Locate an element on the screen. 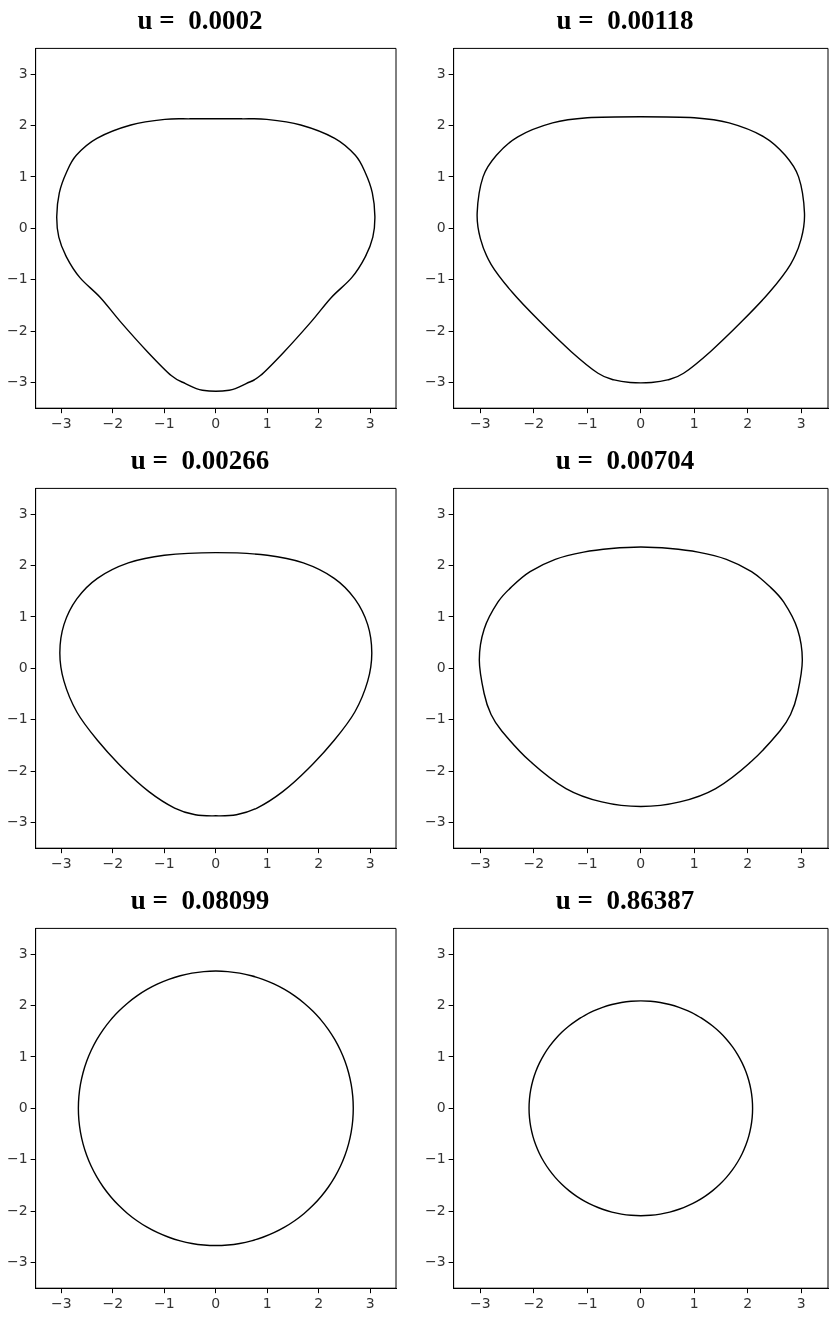 This screenshot has width=836, height=1322. chart-title: u = 0.86387 is located at coordinates (625, 900).